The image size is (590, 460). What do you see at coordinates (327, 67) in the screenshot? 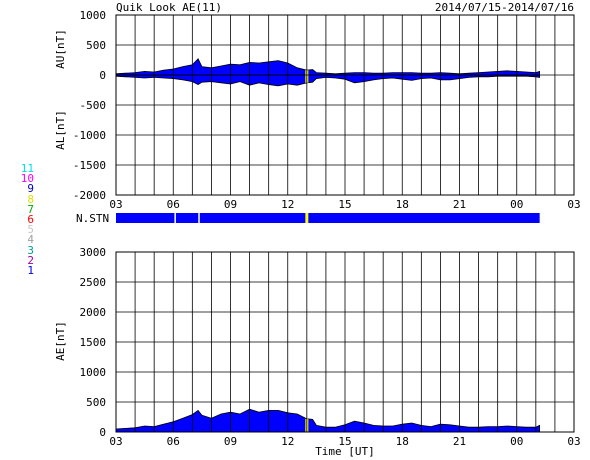
I see `upper-series-1-area` at bounding box center [327, 67].